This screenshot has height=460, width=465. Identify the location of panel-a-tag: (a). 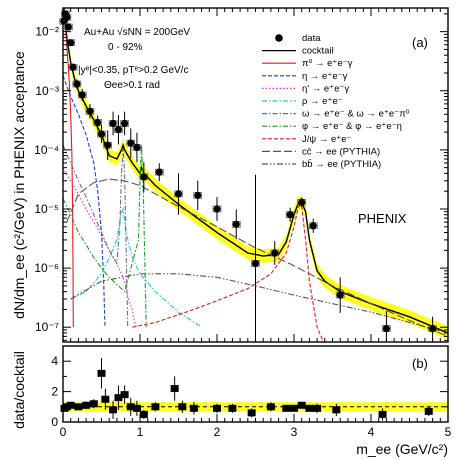
(420, 42).